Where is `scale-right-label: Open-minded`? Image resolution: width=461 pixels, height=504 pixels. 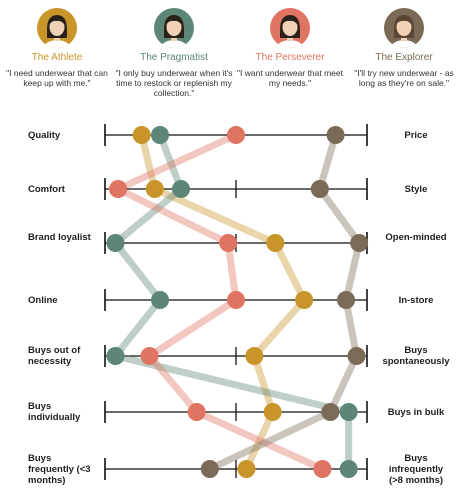 scale-right-label: Open-minded is located at coordinates (416, 237).